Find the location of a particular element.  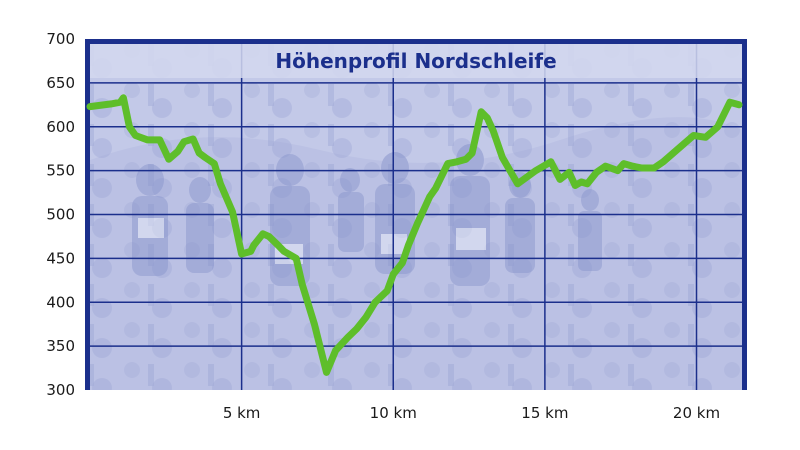

y-tick-label: 400 is located at coordinates (60, 302).